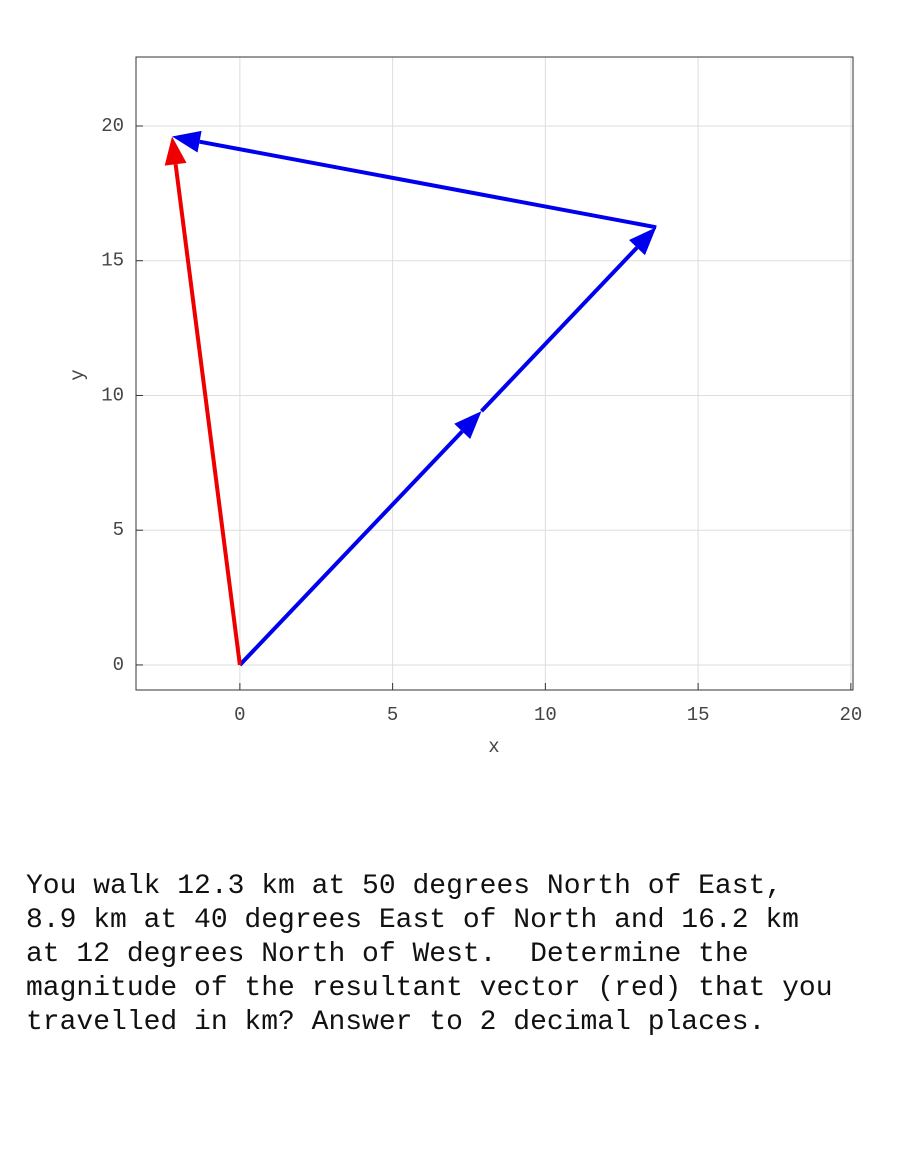 This screenshot has width=900, height=1149. What do you see at coordinates (698, 715) in the screenshot?
I see `x-tick-label: 15` at bounding box center [698, 715].